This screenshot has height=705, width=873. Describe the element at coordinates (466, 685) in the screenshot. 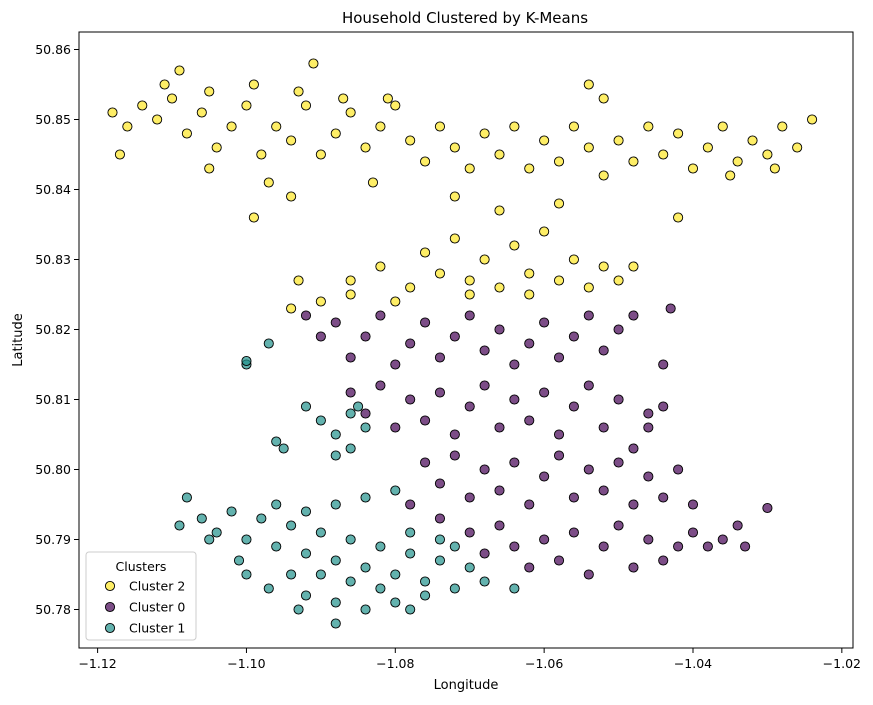

I see `x-axis-label: Longitude` at that location.